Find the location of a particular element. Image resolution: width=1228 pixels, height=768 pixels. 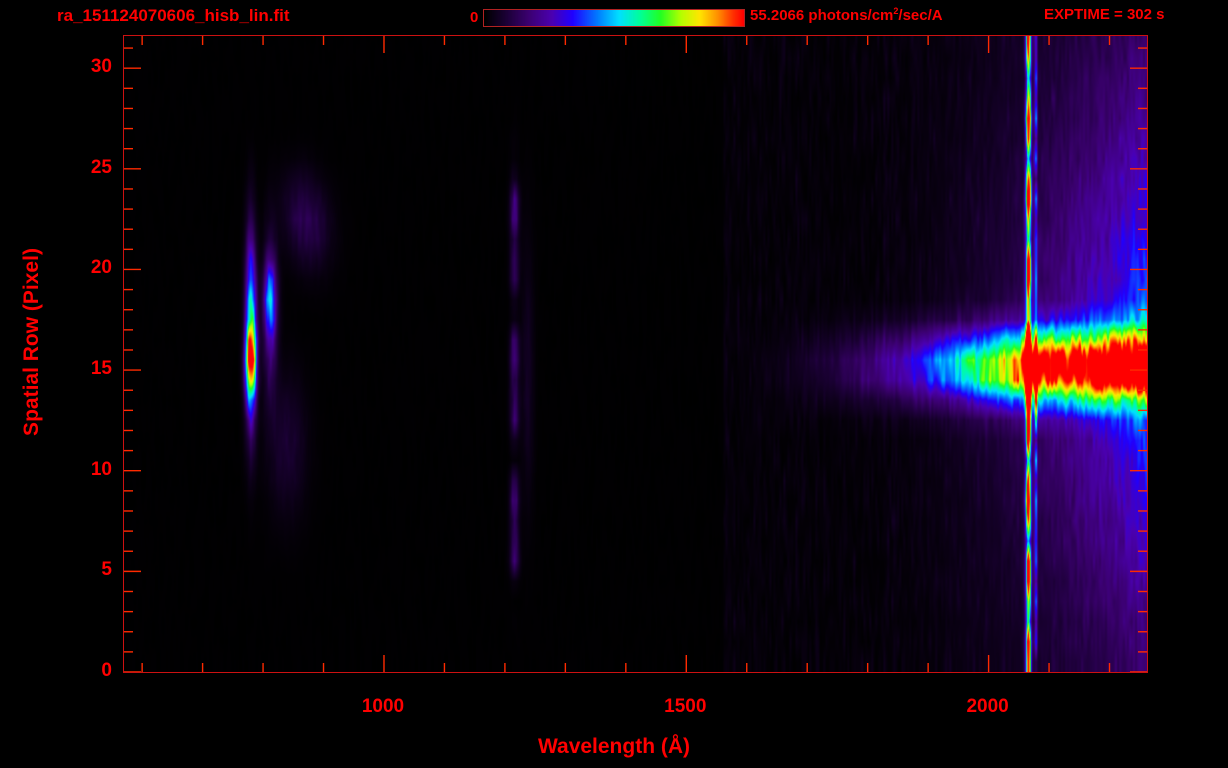

colorbar-units-post: /sec/A is located at coordinates (920, 15).